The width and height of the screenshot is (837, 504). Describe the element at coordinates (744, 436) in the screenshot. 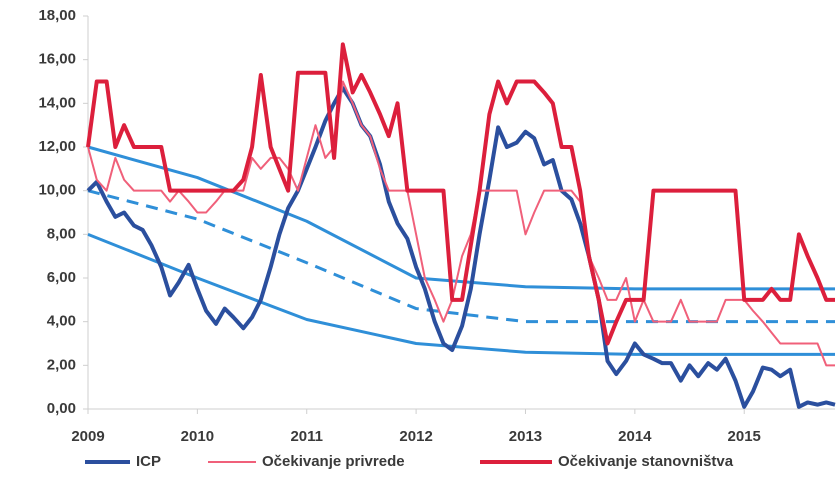

I see `x-tick-label: 2015` at that location.